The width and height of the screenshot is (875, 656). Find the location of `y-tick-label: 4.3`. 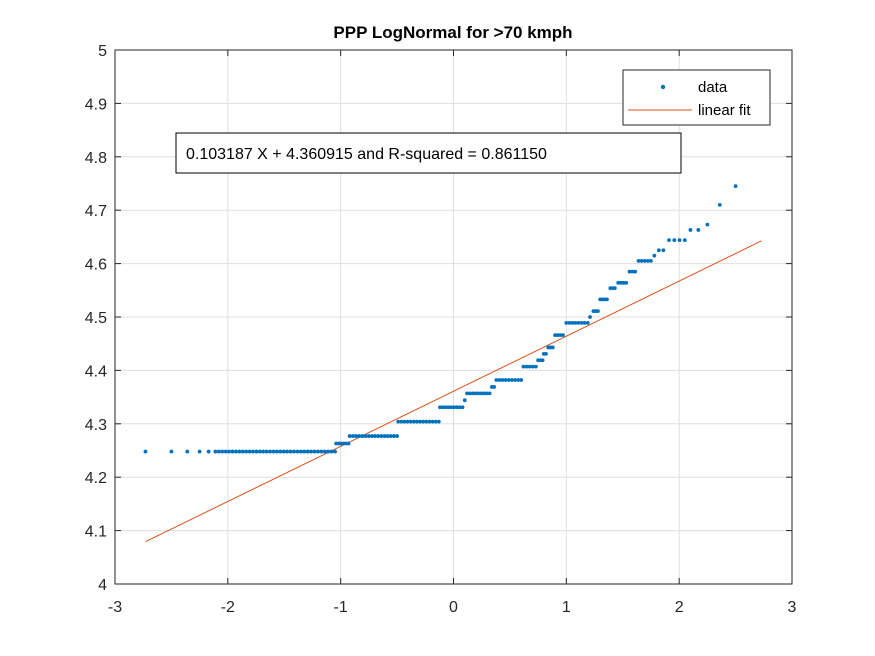

y-tick-label: 4.3 is located at coordinates (96, 425).